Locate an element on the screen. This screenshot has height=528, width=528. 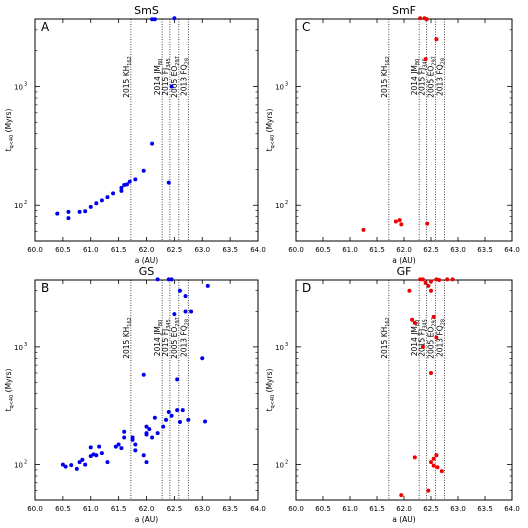
object-name: 2005 EO is located at coordinates (430, 343).